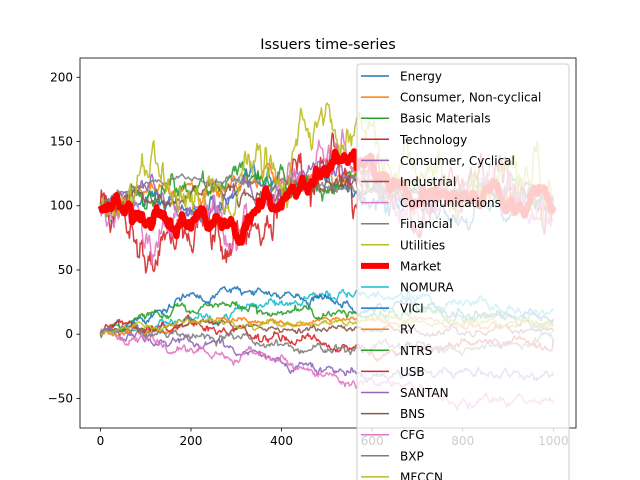 This screenshot has width=640, height=480. What do you see at coordinates (61, 206) in the screenshot?
I see `y-tick-label: 100` at bounding box center [61, 206].